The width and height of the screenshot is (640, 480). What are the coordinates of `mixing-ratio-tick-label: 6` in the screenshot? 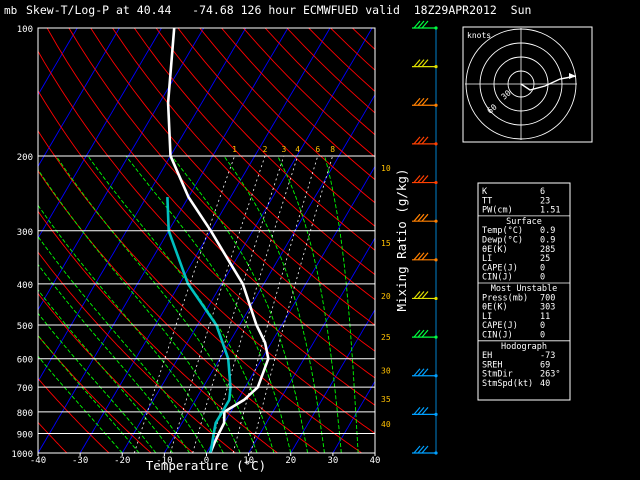 It's located at (317, 149).